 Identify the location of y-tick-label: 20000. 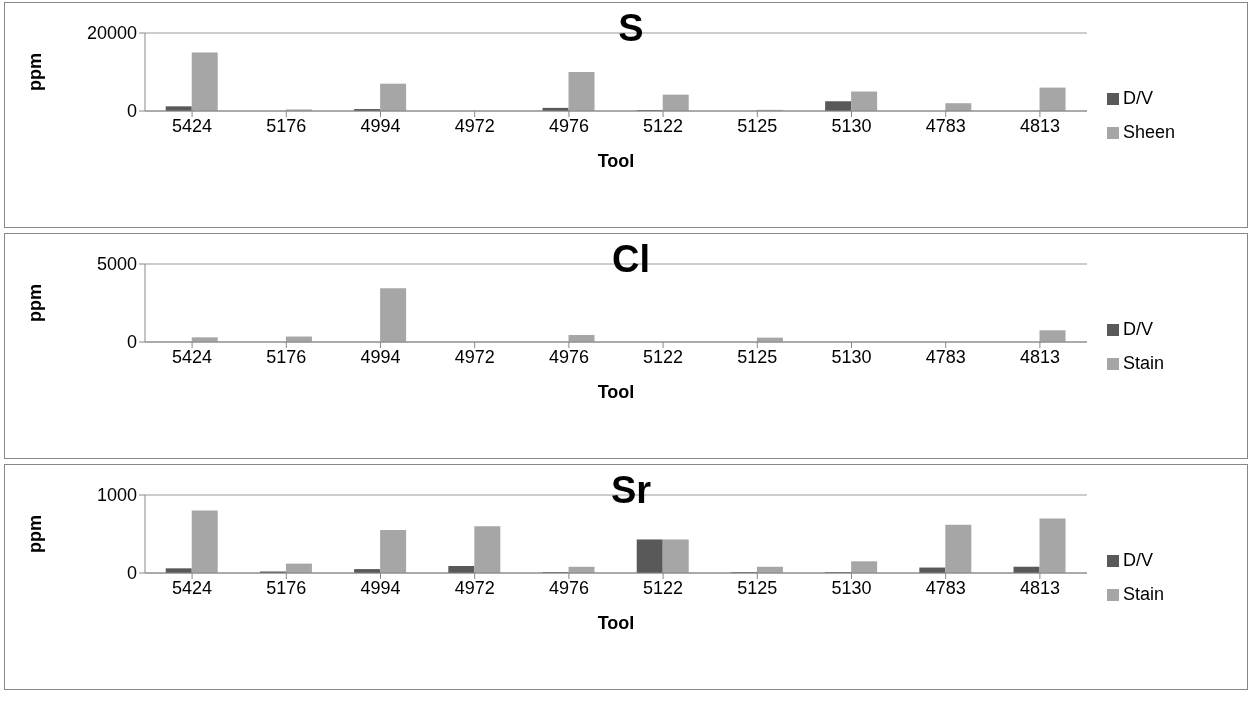
(111, 33).